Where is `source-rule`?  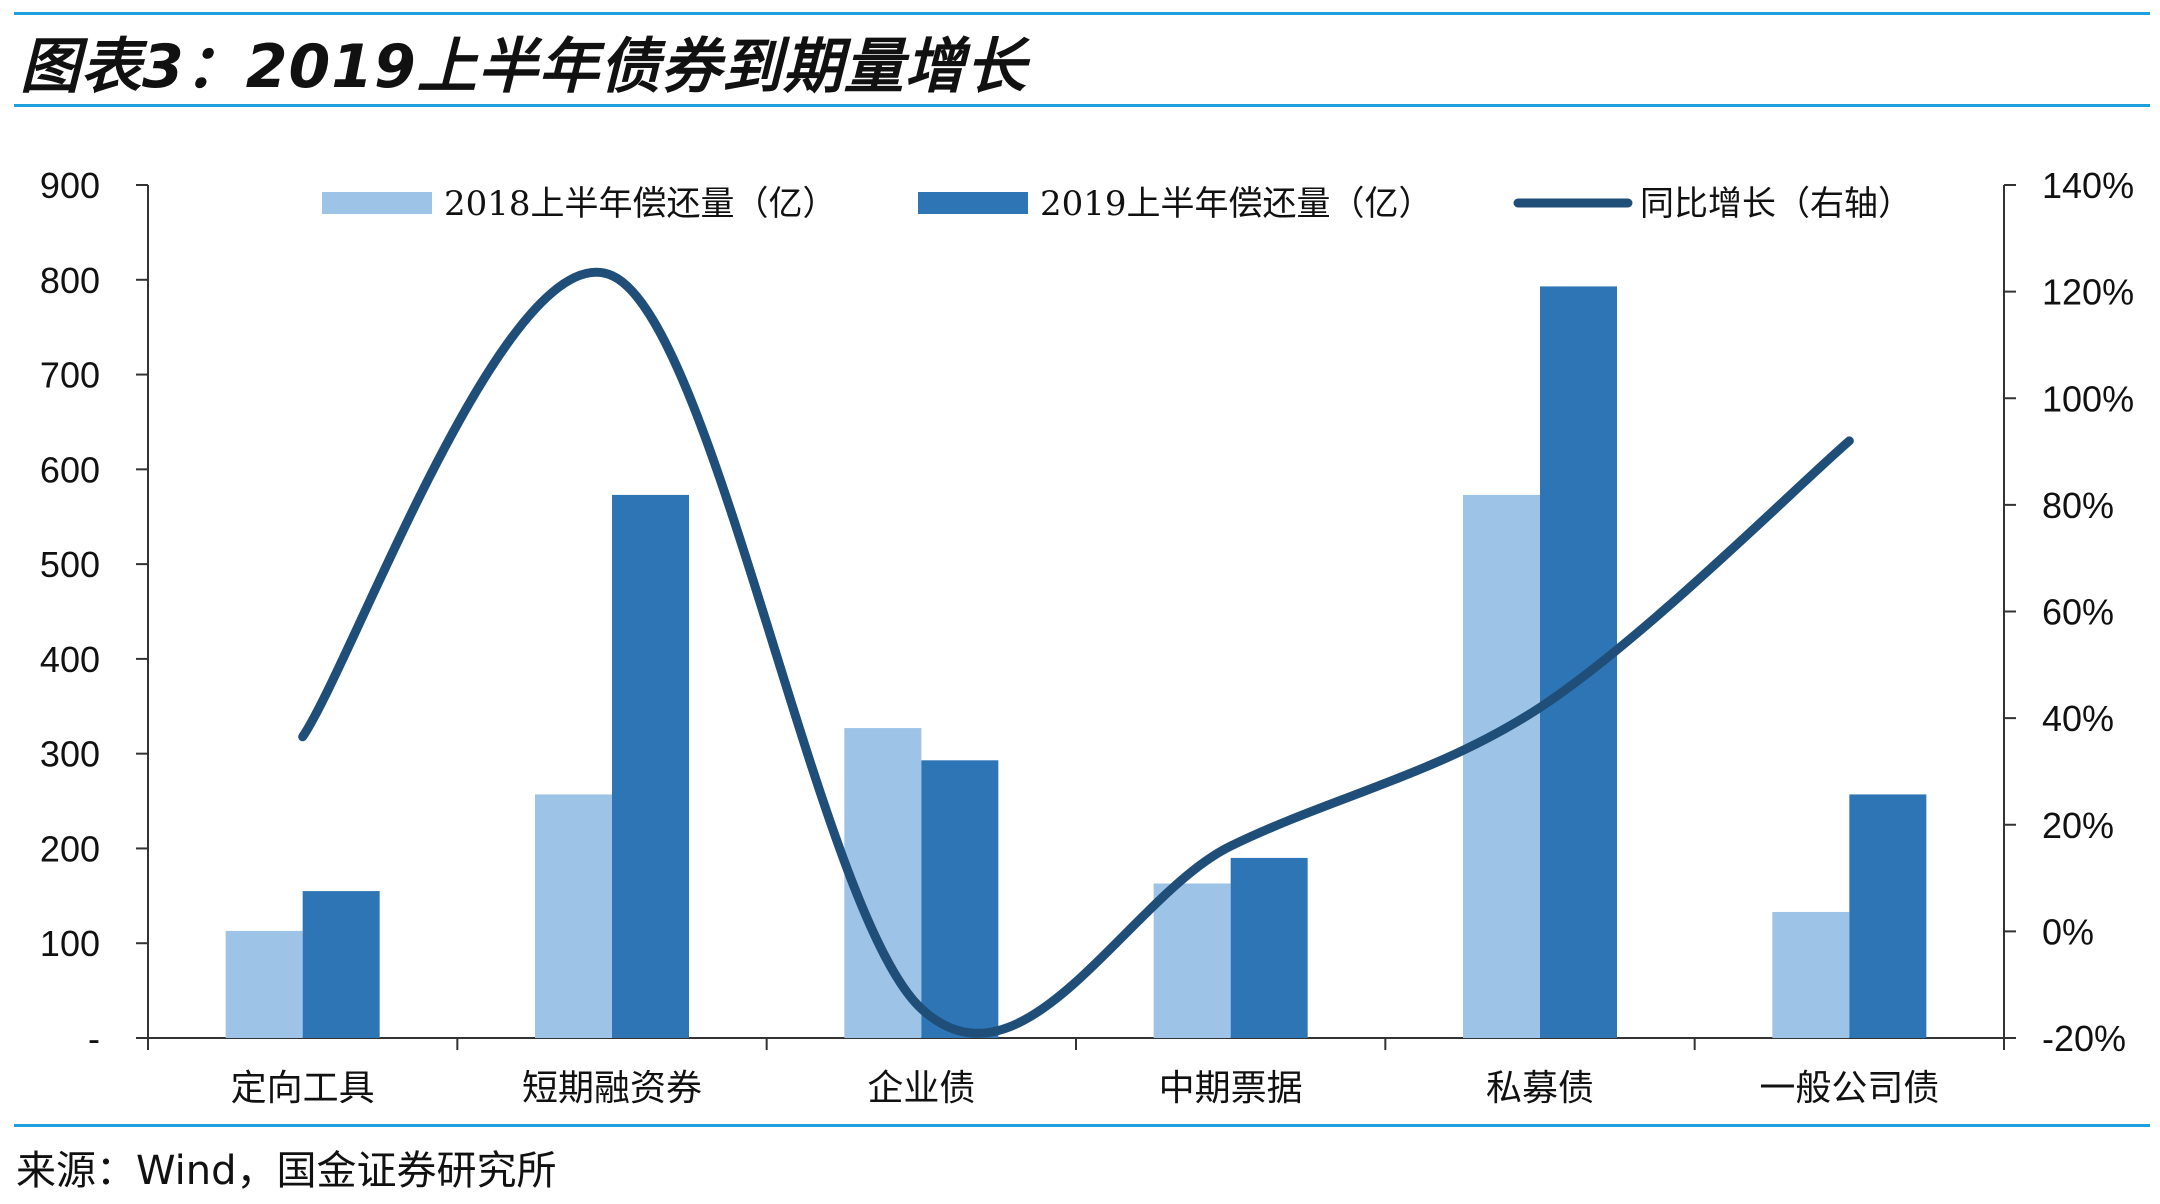
source-rule is located at coordinates (1082, 1125).